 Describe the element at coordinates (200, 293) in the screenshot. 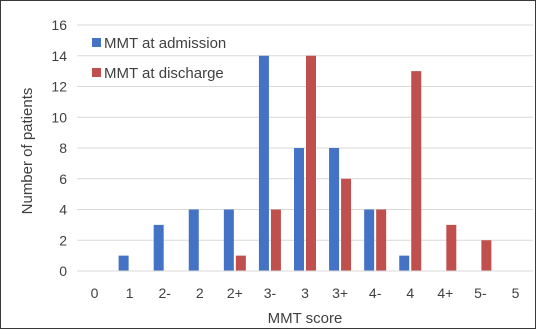

I see `x-tick-label: 2` at that location.